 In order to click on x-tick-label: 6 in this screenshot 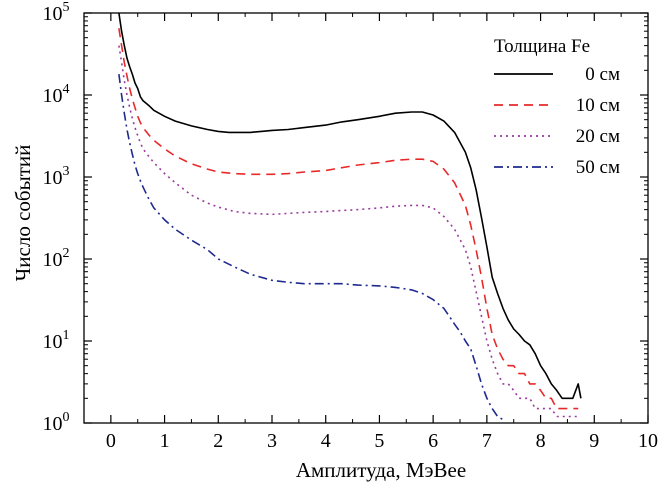, I will do `click(433, 441)`.